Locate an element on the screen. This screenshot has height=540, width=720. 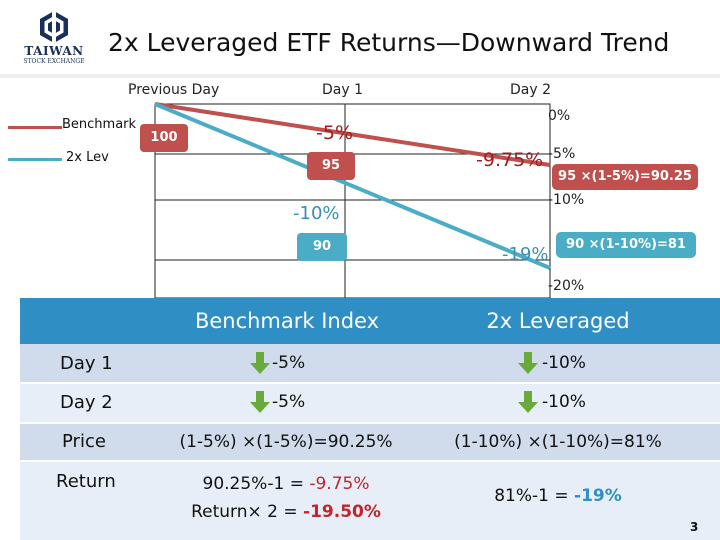
day2-tick-0: 0% is located at coordinates (559, 116).